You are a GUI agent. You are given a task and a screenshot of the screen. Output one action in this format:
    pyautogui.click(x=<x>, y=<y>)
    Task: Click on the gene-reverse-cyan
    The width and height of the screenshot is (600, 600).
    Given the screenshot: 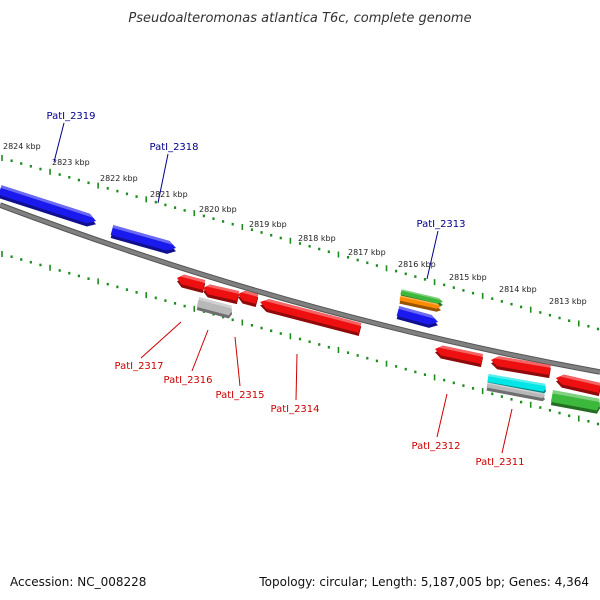 What is the action you would take?
    pyautogui.click(x=516, y=384)
    